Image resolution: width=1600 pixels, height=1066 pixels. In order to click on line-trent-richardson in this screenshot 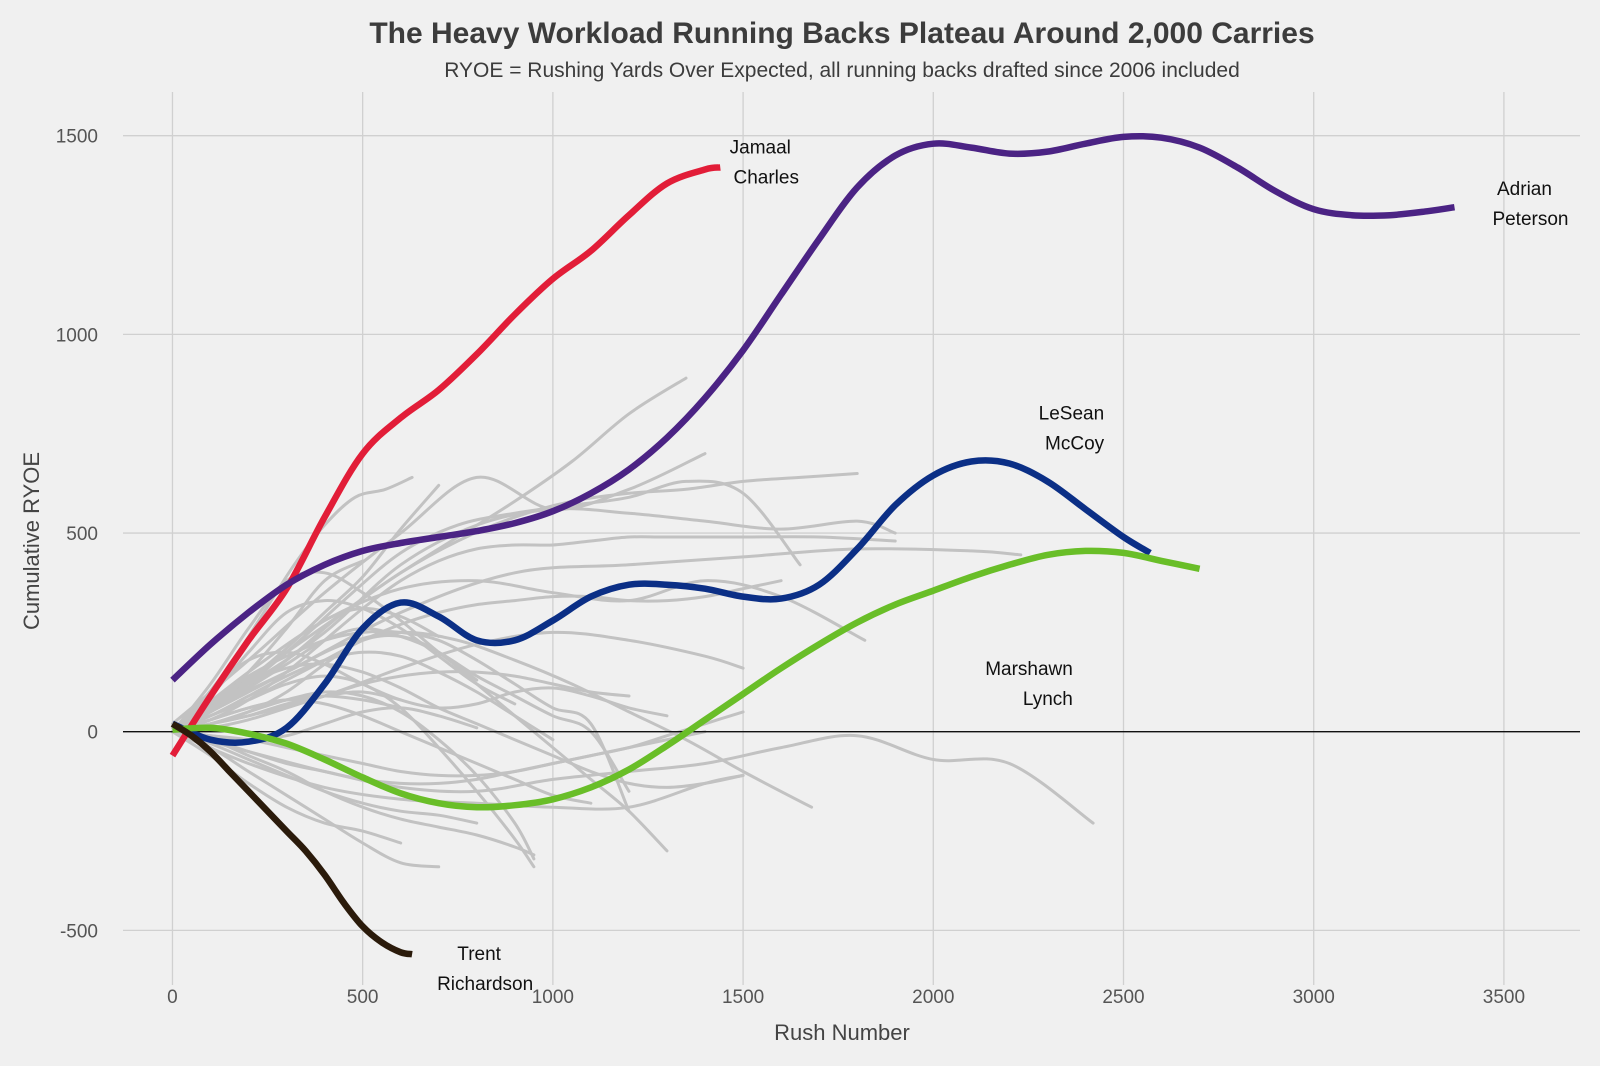, I will do `click(291, 839)`.